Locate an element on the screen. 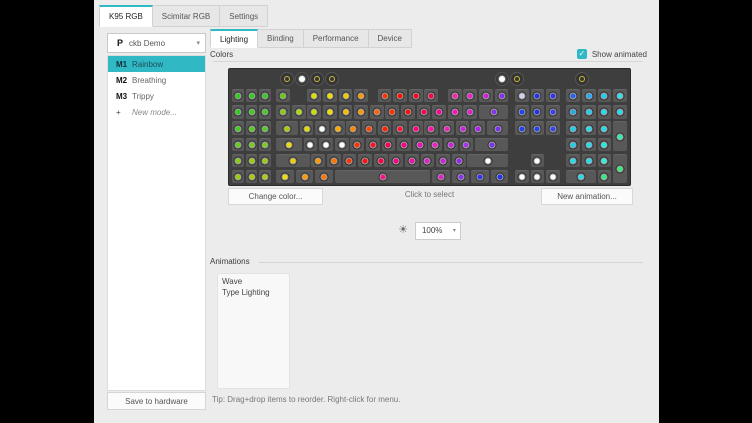 The height and width of the screenshot is (423, 752). mute-button is located at coordinates (582, 79).